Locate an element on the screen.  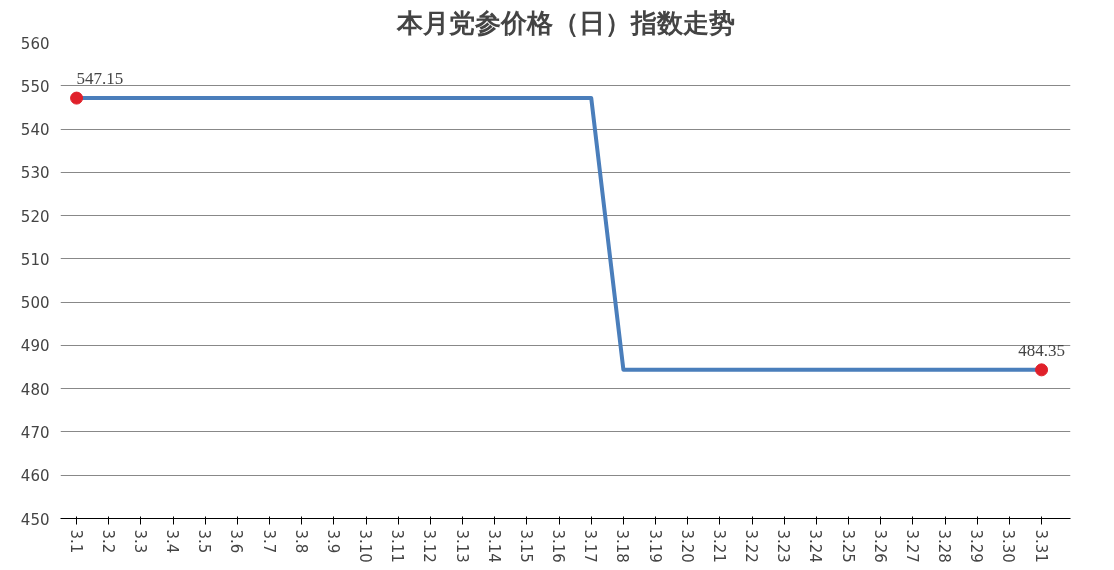
y-tick-label: 450 is located at coordinates (35, 519).